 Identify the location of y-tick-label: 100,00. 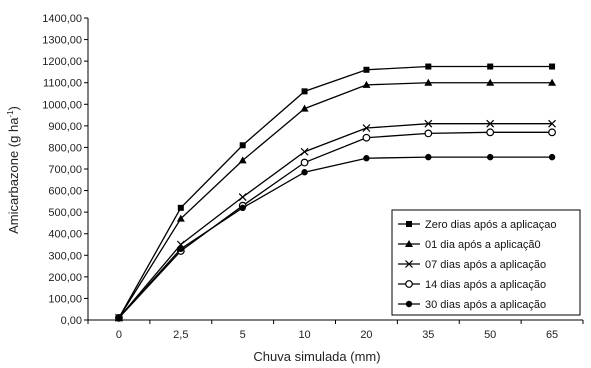
(65, 299).